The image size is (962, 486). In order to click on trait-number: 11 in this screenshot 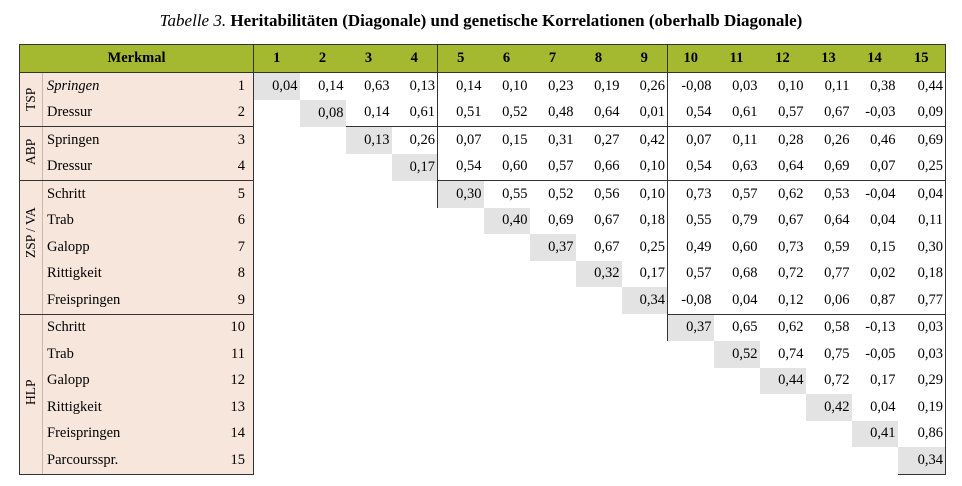, I will do `click(227, 354)`.